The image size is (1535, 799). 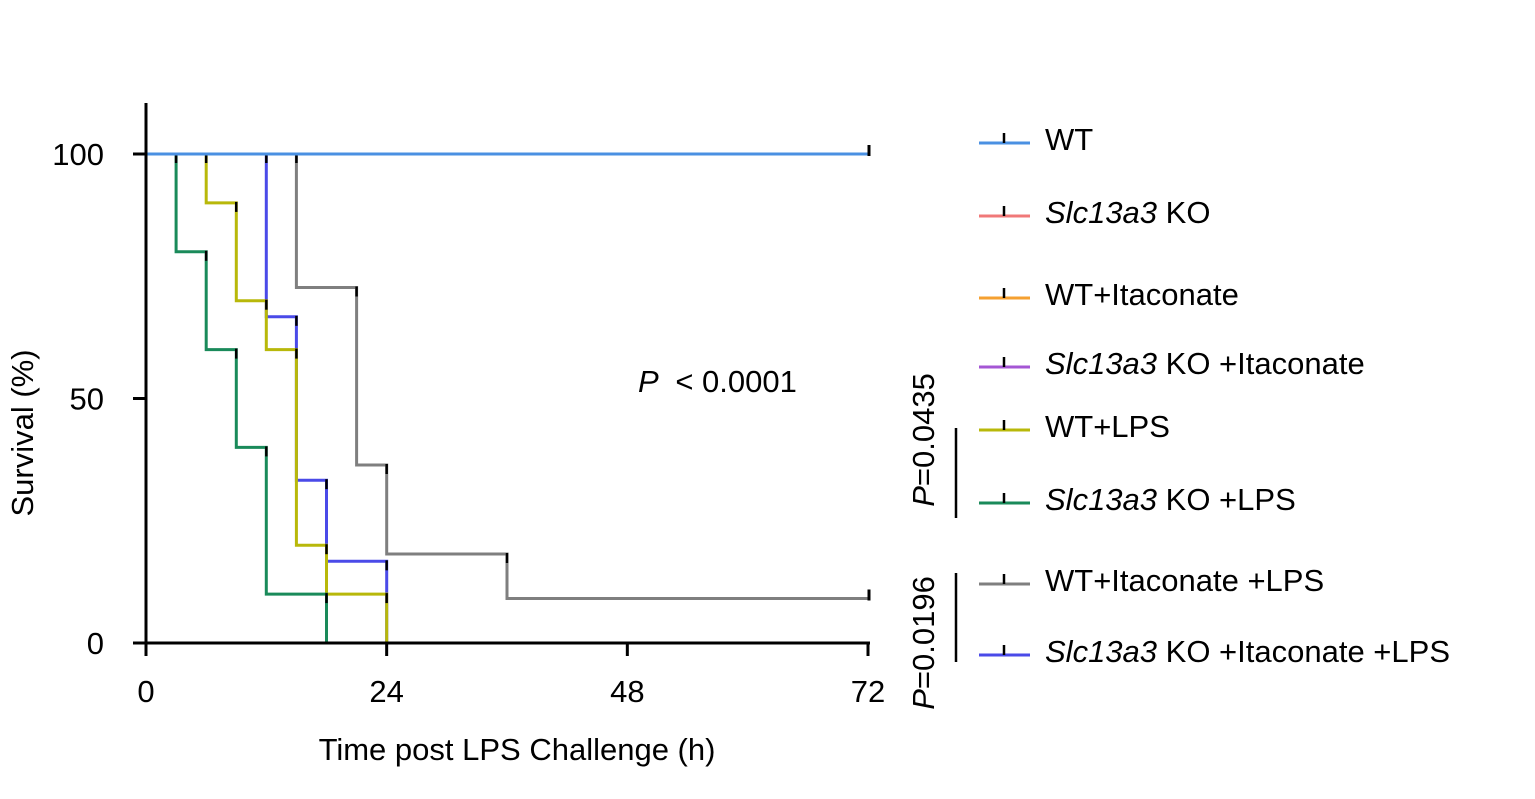 I want to click on overall-p-value: P < 0.0001, so click(x=717, y=381).